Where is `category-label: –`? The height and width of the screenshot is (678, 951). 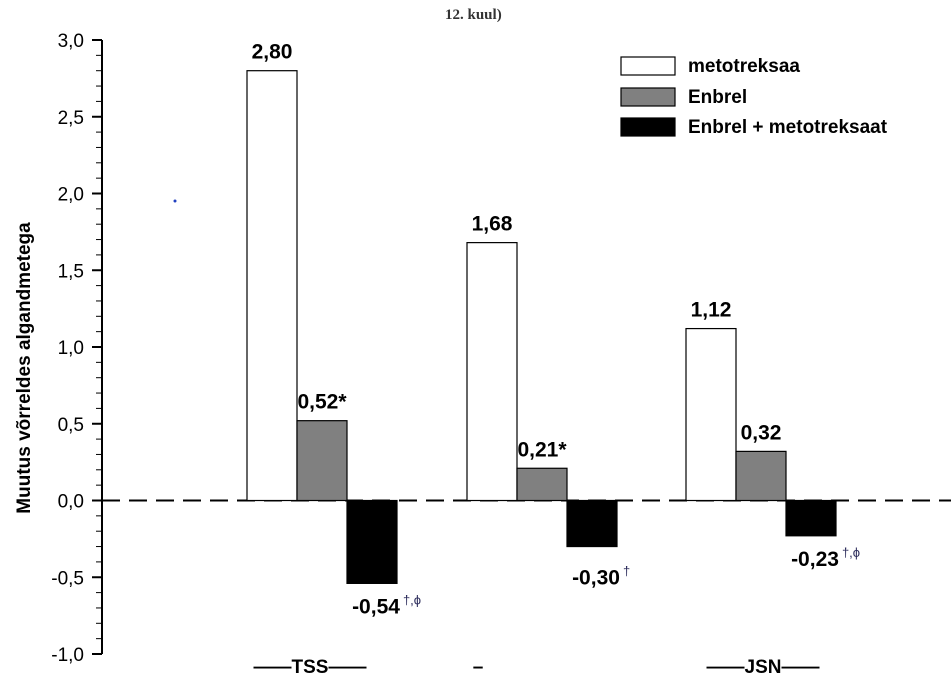
category-label: – is located at coordinates (478, 667).